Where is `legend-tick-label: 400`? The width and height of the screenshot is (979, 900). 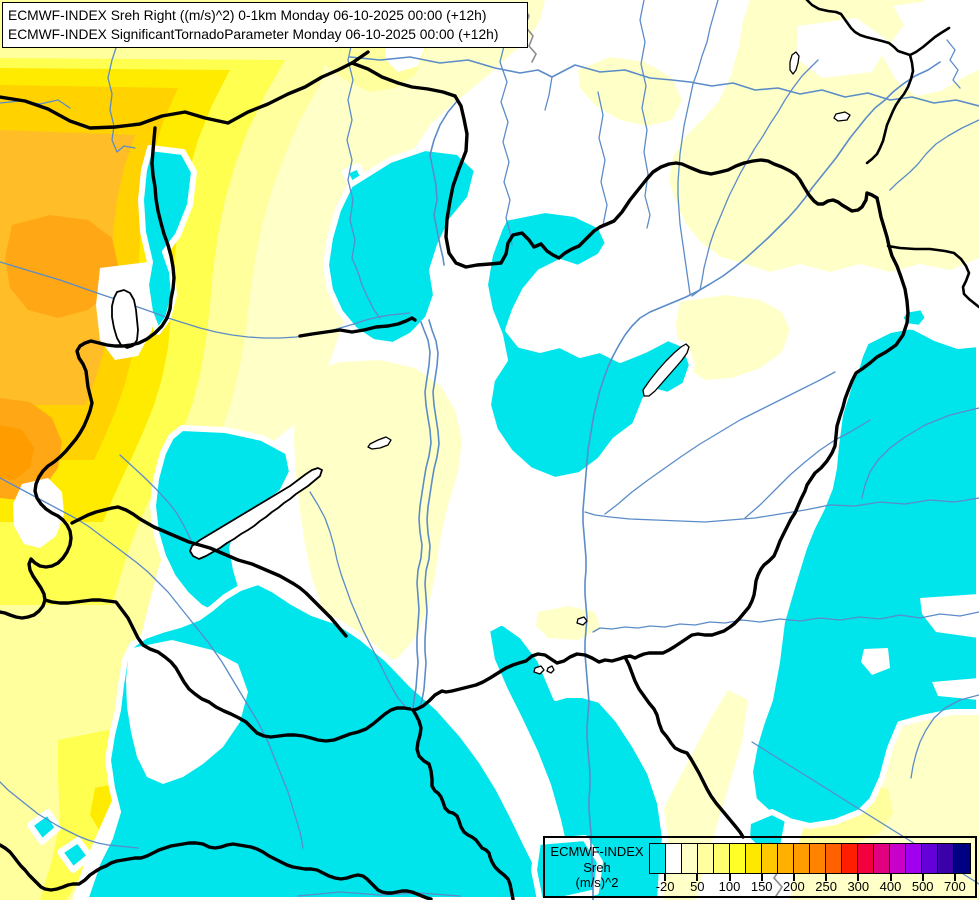 legend-tick-label: 400 is located at coordinates (890, 886).